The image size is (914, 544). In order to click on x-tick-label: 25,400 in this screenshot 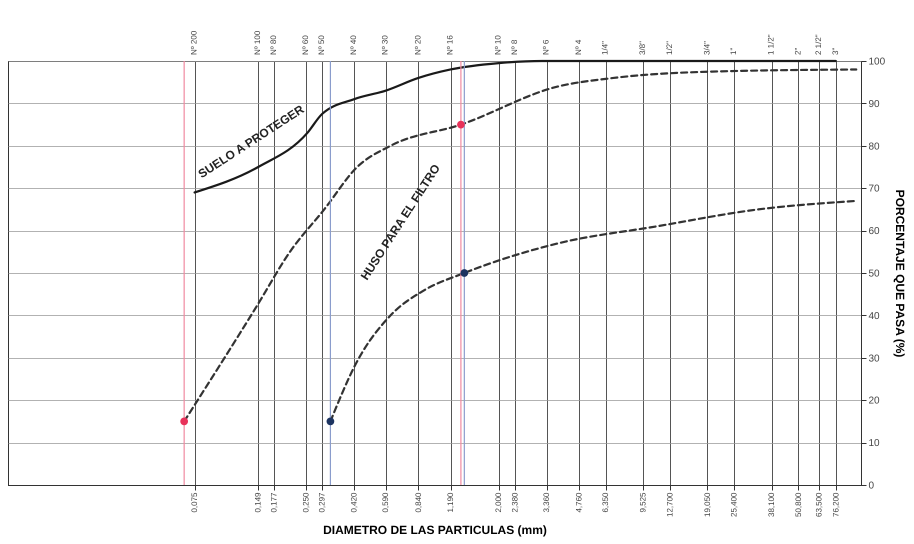, I will do `click(734, 504)`.